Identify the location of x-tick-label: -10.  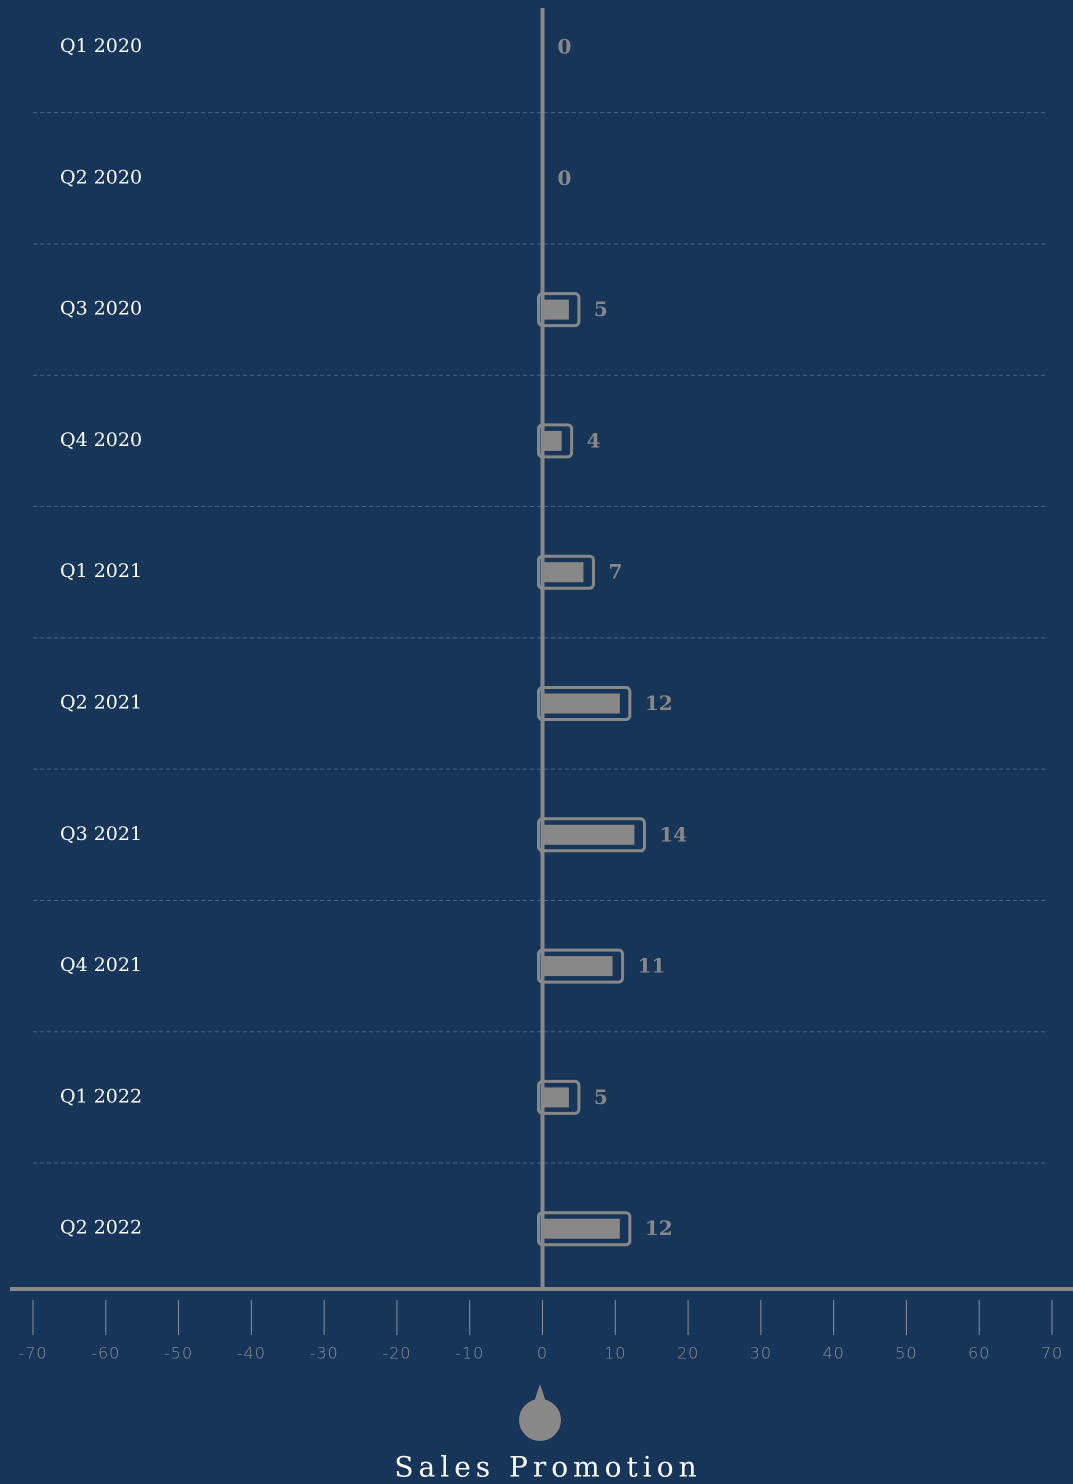
(469, 1353).